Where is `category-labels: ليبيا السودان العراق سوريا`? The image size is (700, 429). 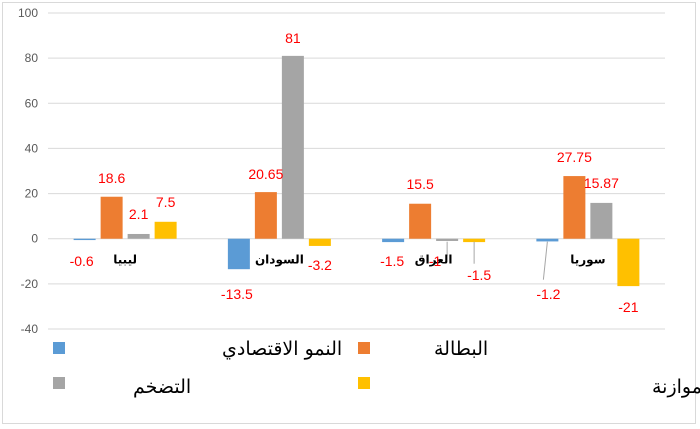
category-labels: ليبيا السودان العراق سوريا is located at coordinates (359, 260).